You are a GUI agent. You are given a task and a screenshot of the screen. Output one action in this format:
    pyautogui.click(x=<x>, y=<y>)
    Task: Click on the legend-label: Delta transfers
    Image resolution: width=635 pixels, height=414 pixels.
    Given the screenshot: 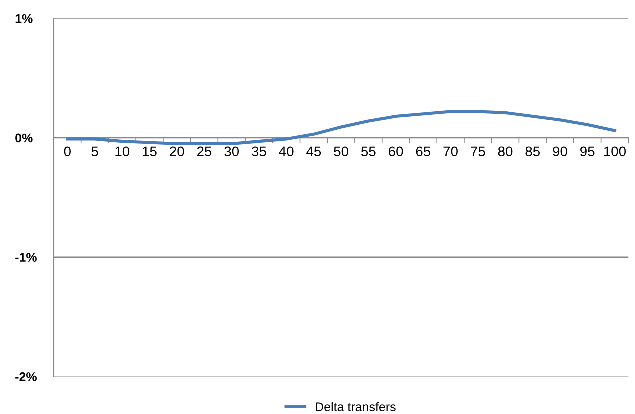 What is the action you would take?
    pyautogui.click(x=356, y=407)
    